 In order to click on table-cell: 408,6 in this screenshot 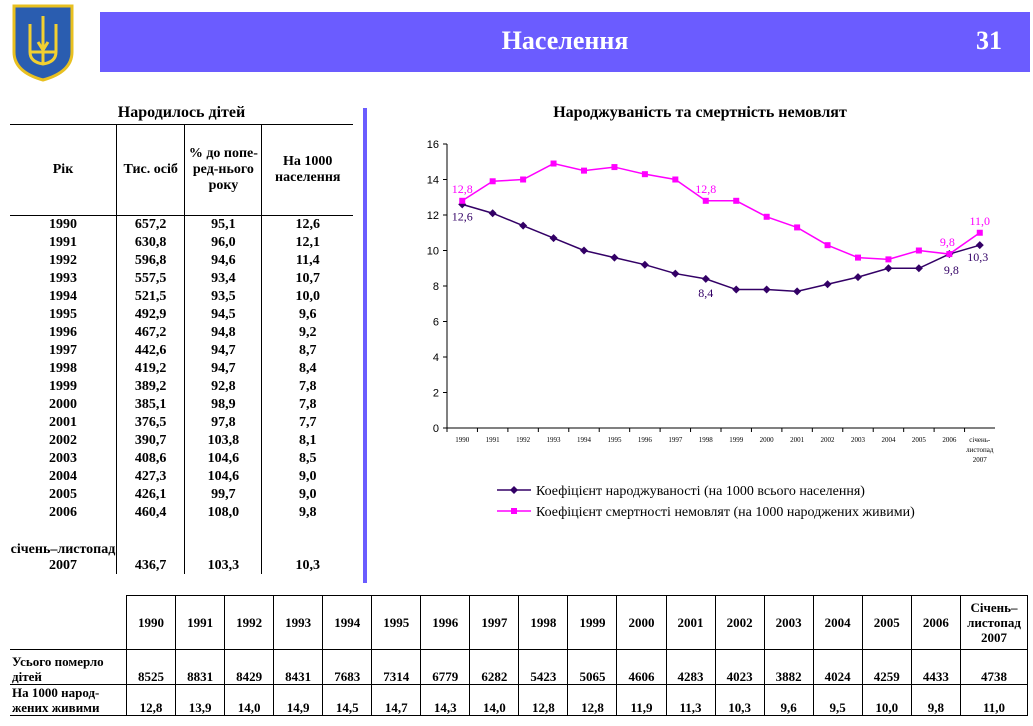, I will do `click(150, 459)`.